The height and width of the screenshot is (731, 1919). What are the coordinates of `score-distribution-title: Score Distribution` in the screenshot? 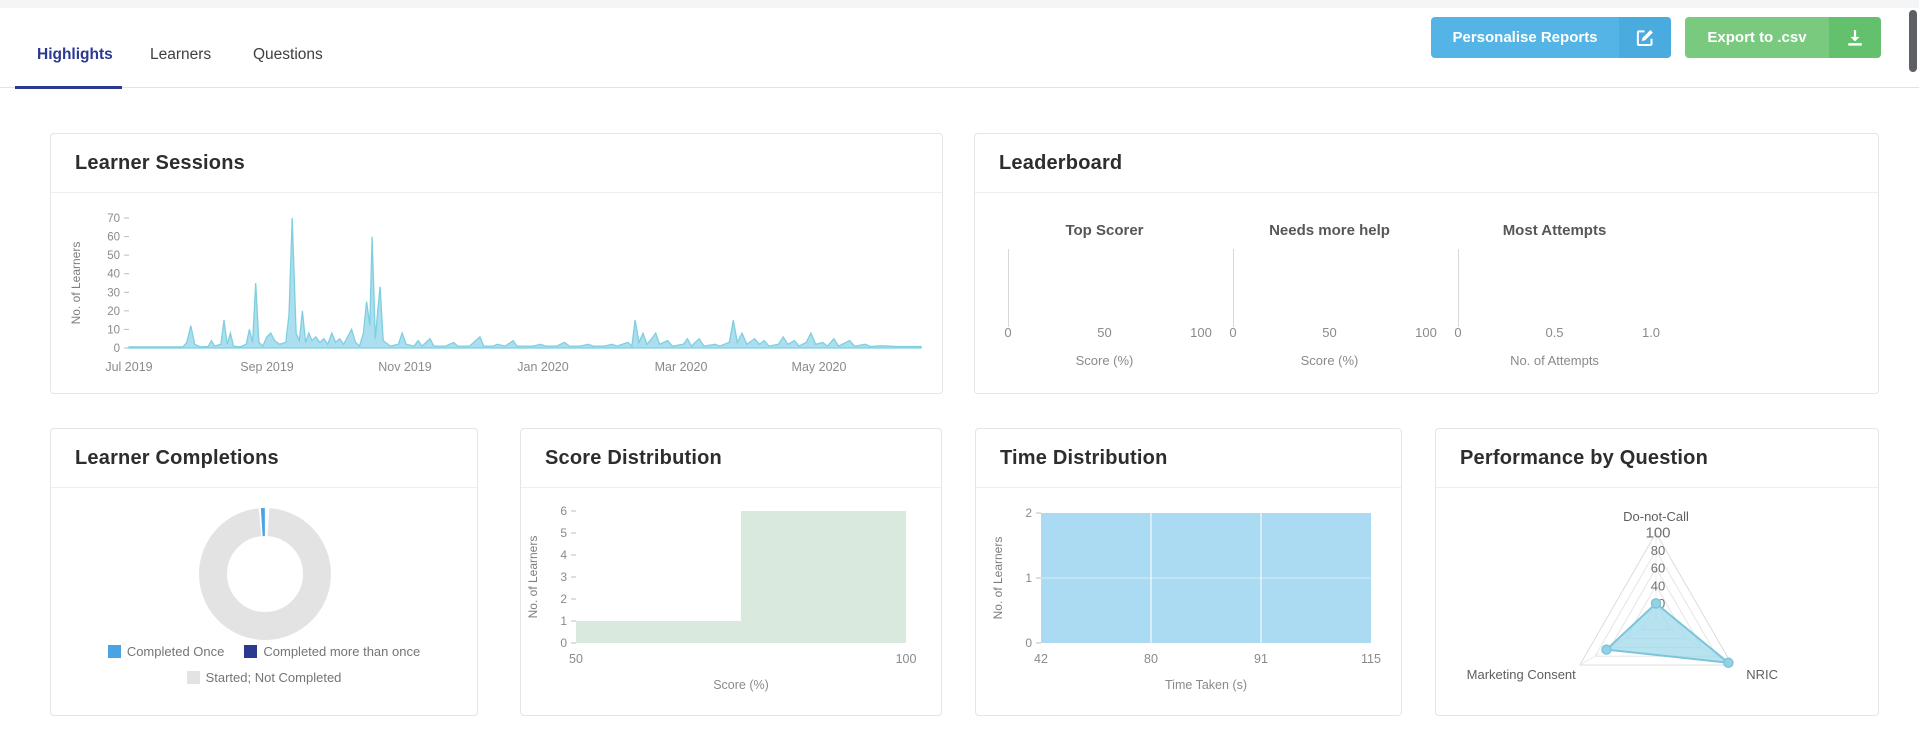 It's located at (731, 458).